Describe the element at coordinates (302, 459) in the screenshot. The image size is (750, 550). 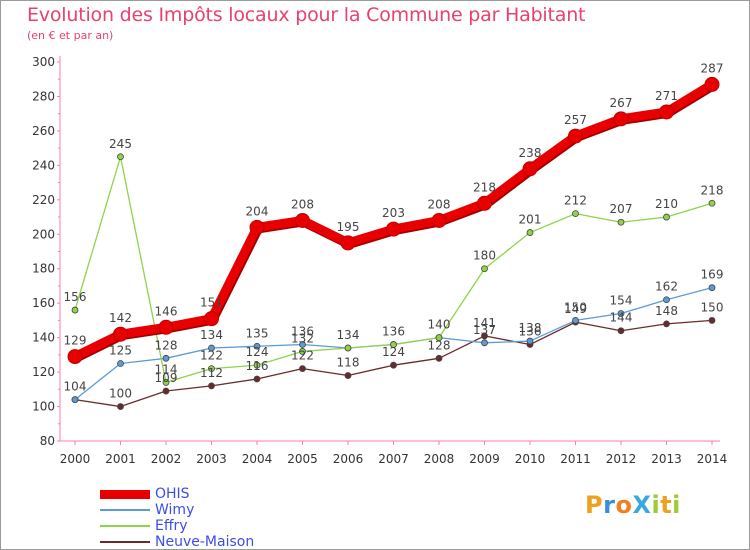
I see `x-tick-label: 2005` at that location.